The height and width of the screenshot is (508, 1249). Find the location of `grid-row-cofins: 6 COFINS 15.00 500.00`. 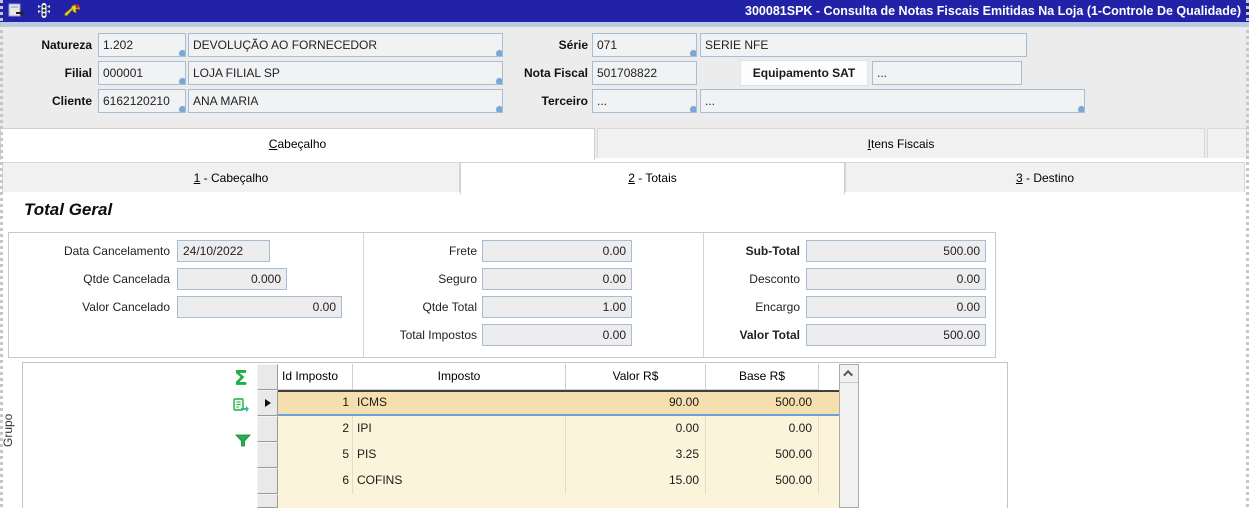

grid-row-cofins: 6 COFINS 15.00 500.00 is located at coordinates (548, 481).